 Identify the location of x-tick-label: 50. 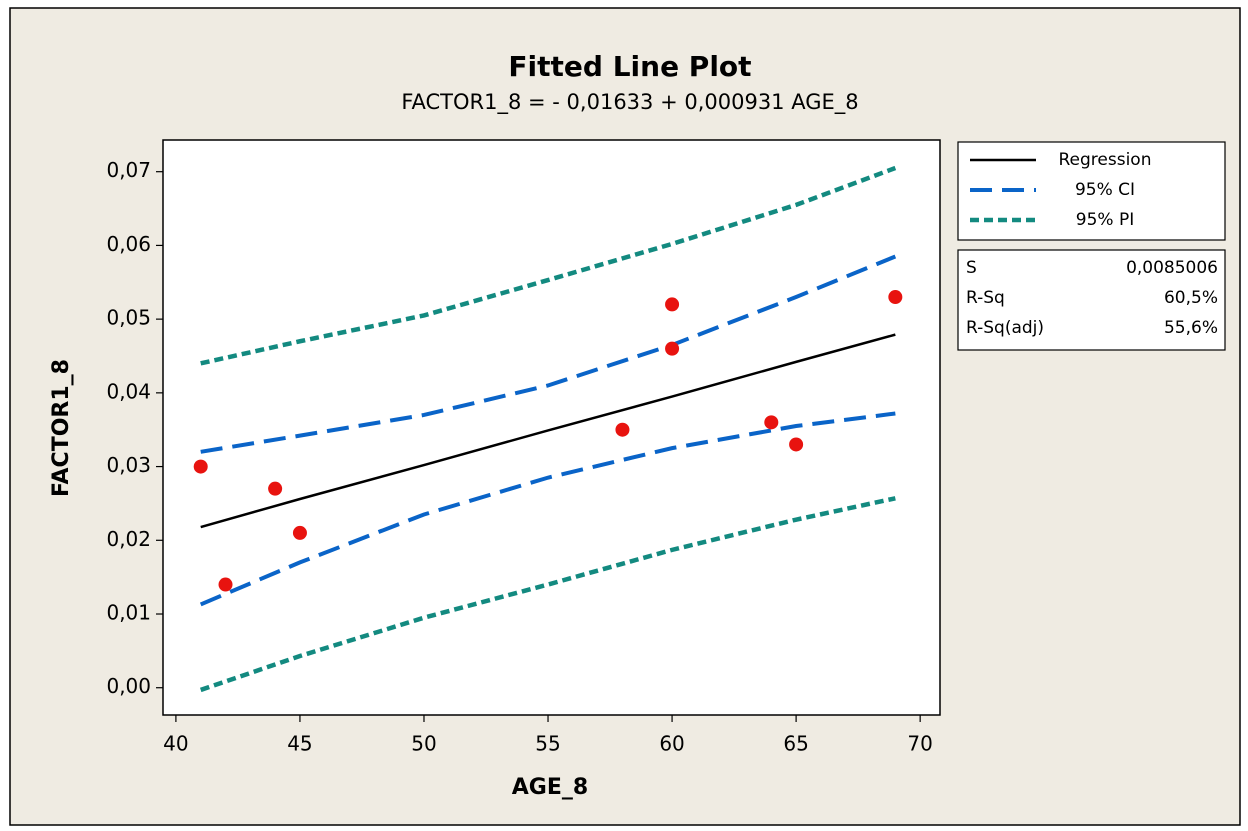
(423, 744).